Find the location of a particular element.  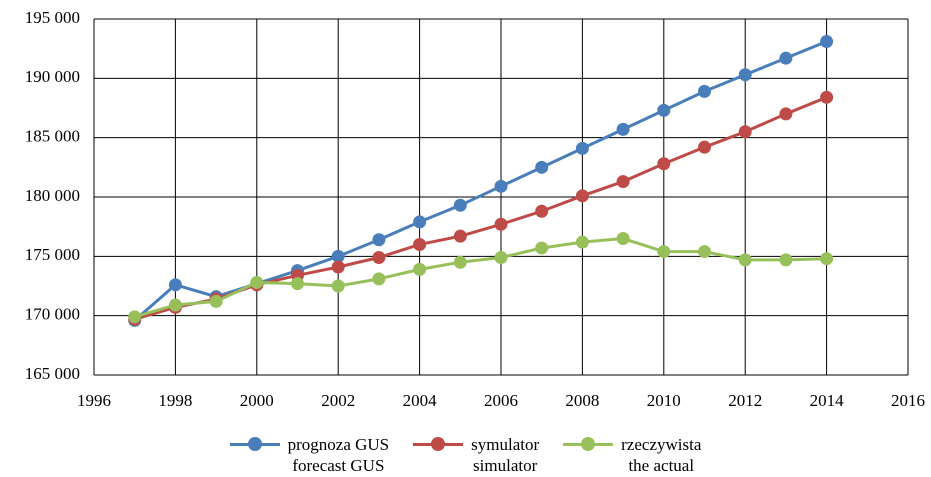

legend-entry: prognoza GUS forecast GUS is located at coordinates (309, 455).